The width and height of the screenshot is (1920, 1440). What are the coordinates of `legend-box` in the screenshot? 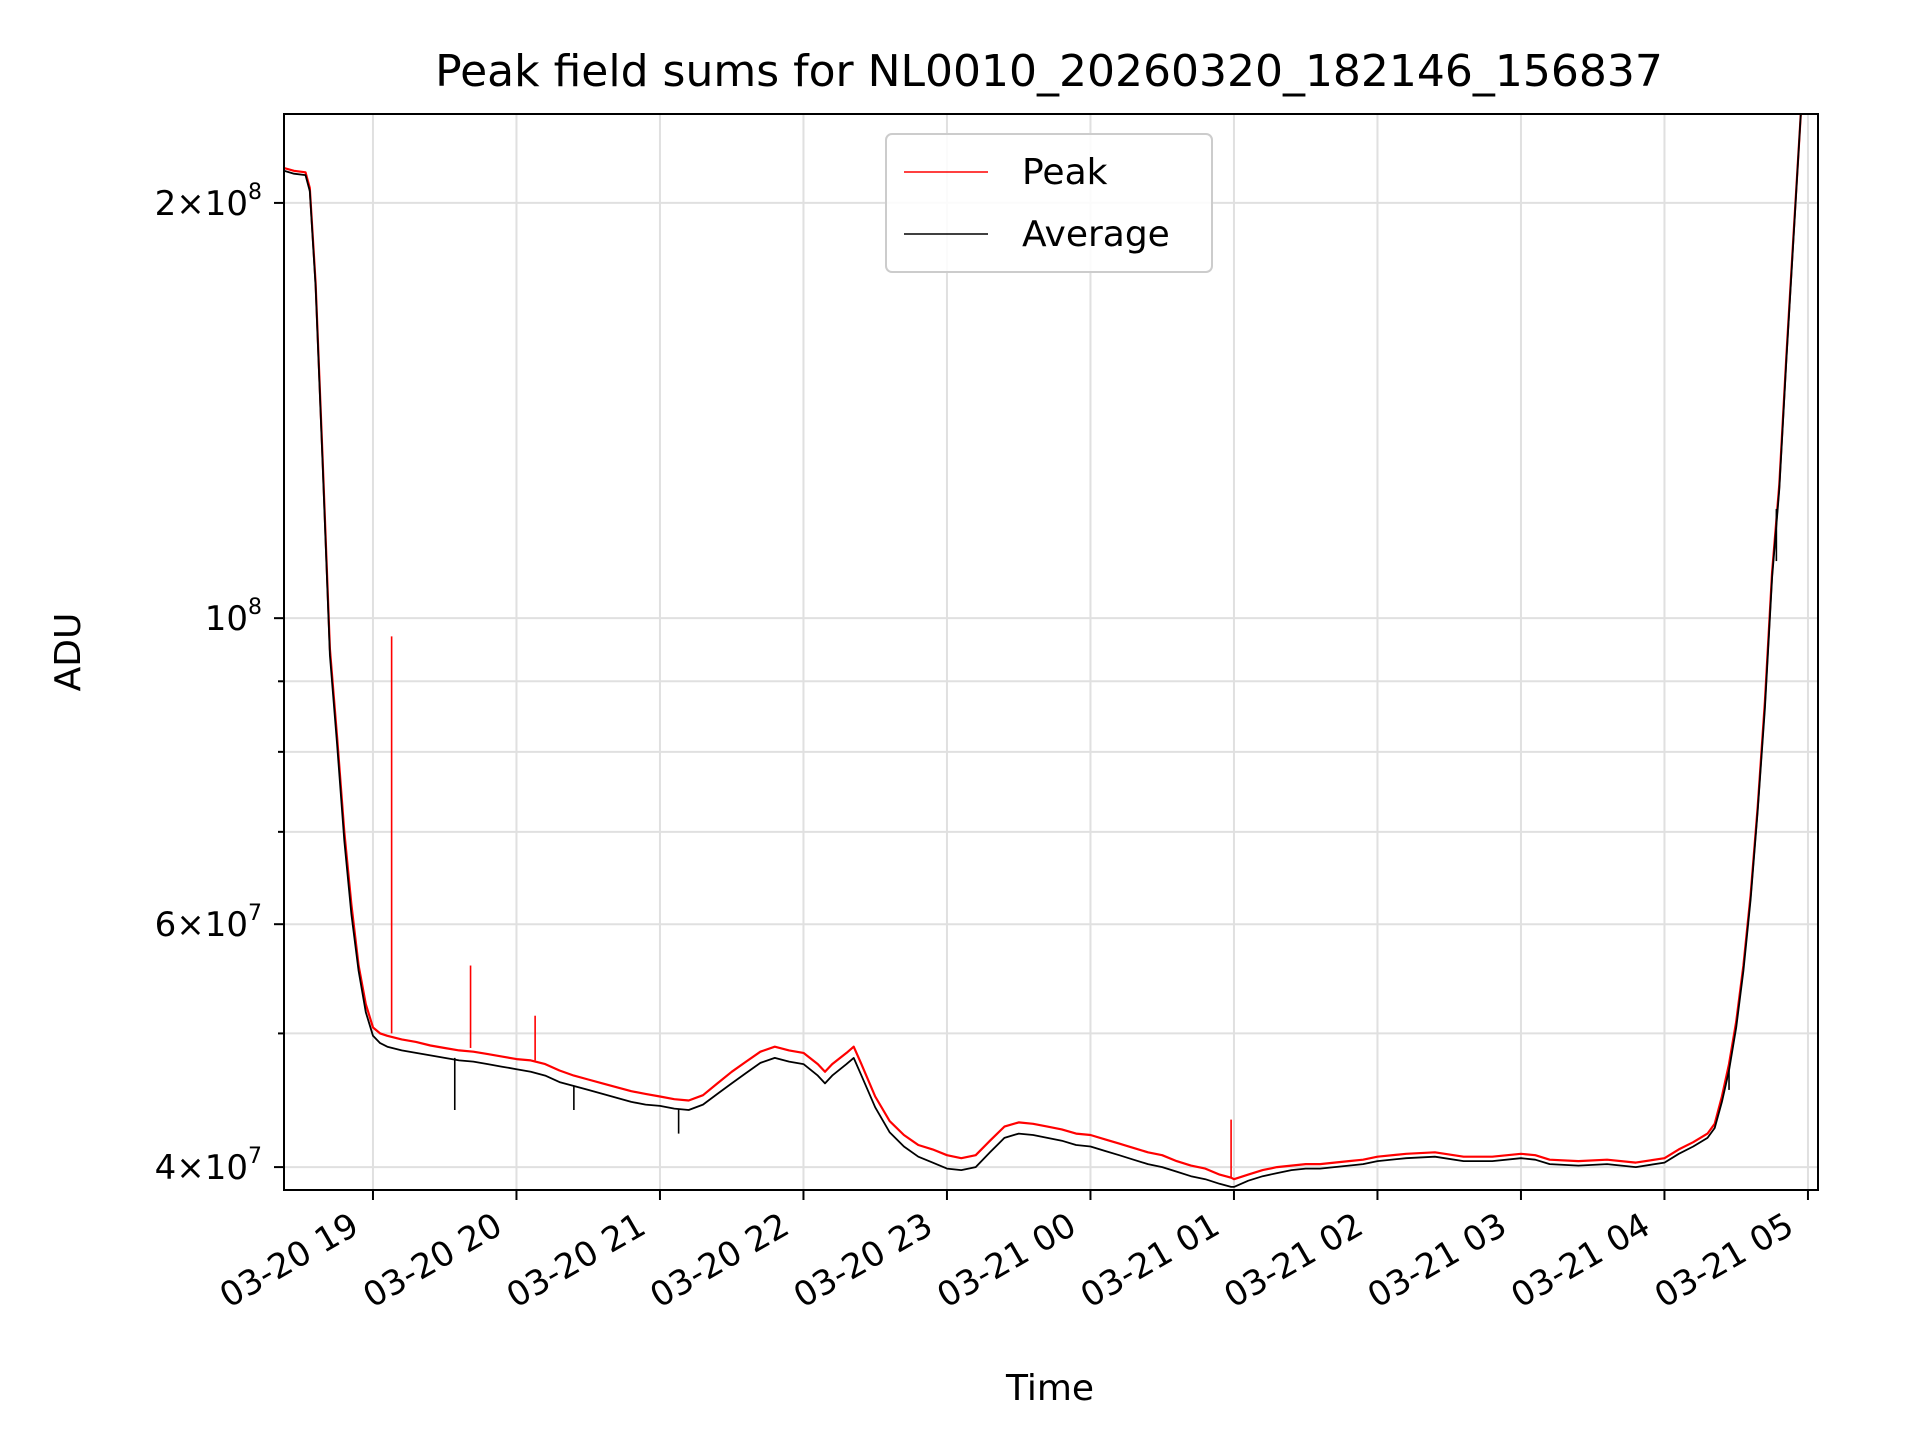 It's located at (1049, 203).